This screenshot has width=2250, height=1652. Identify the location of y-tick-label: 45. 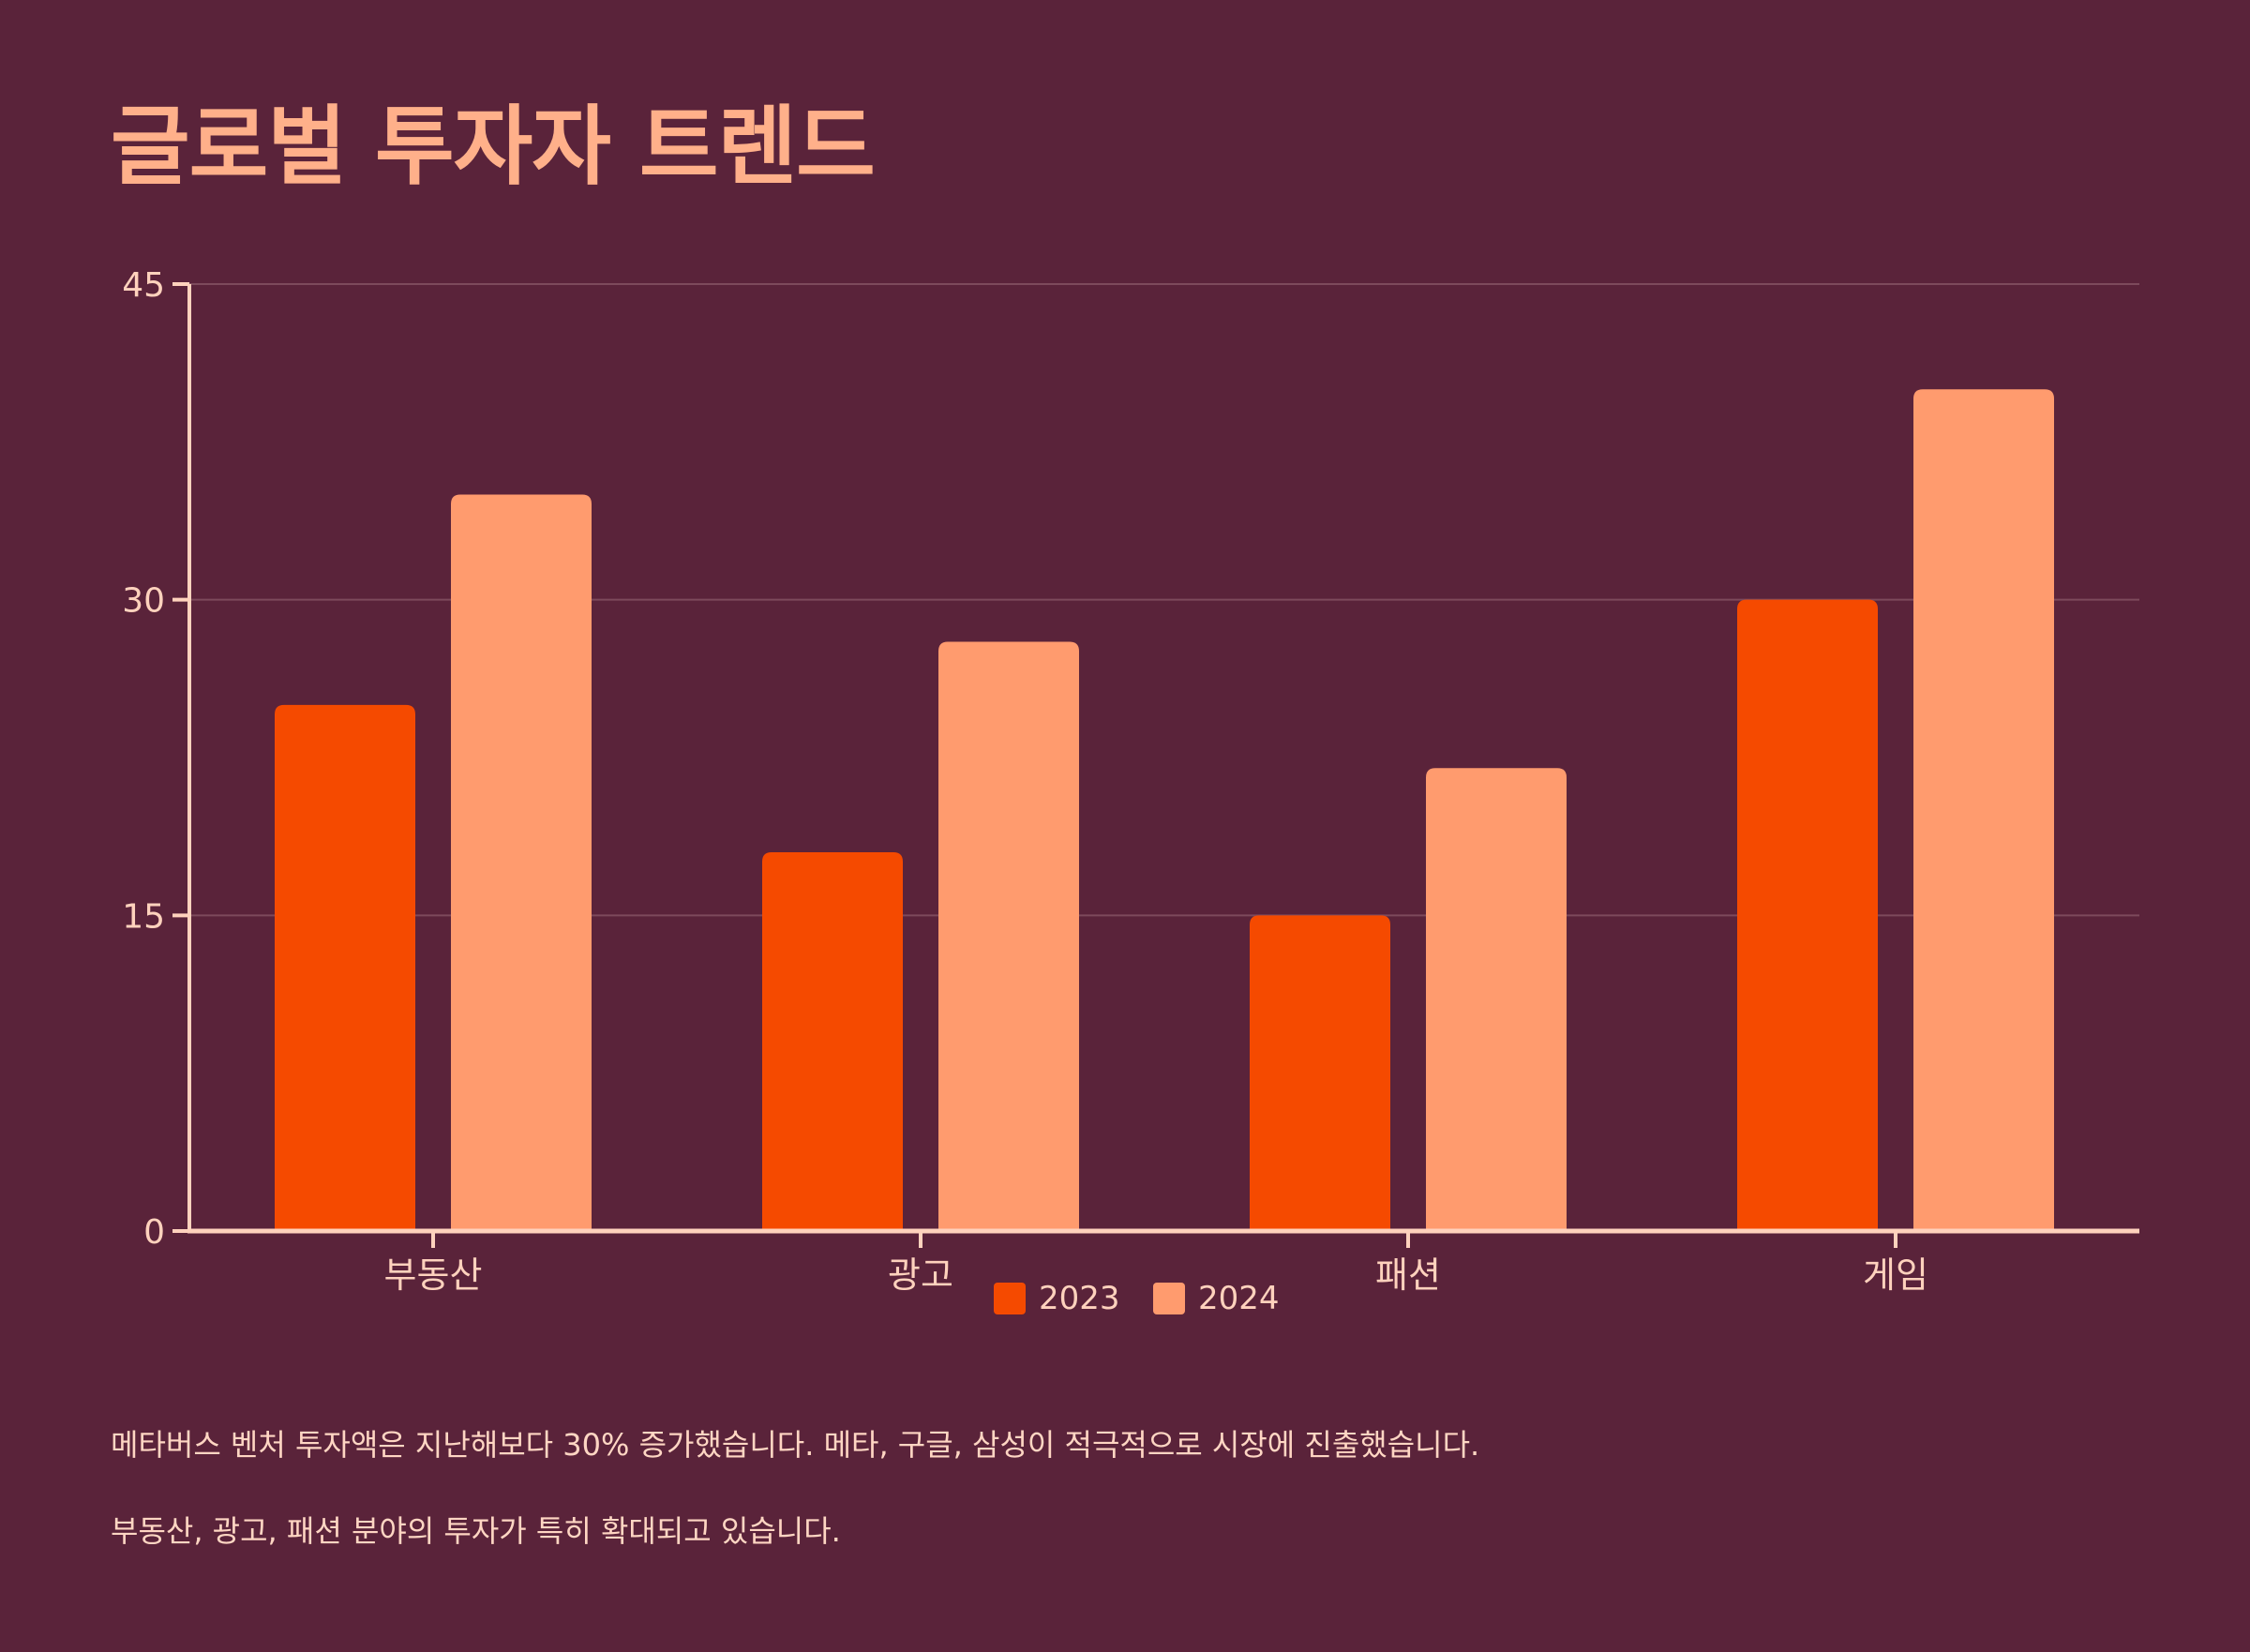
(143, 285).